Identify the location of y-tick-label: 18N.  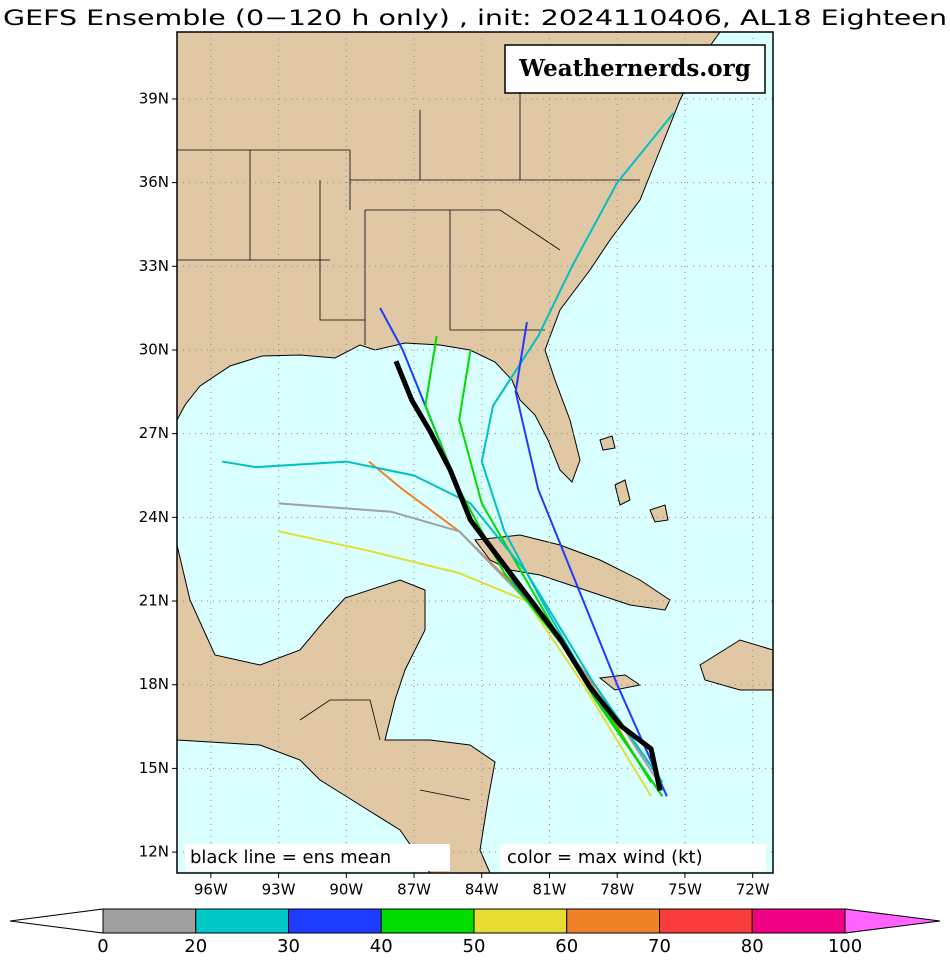
(154, 684).